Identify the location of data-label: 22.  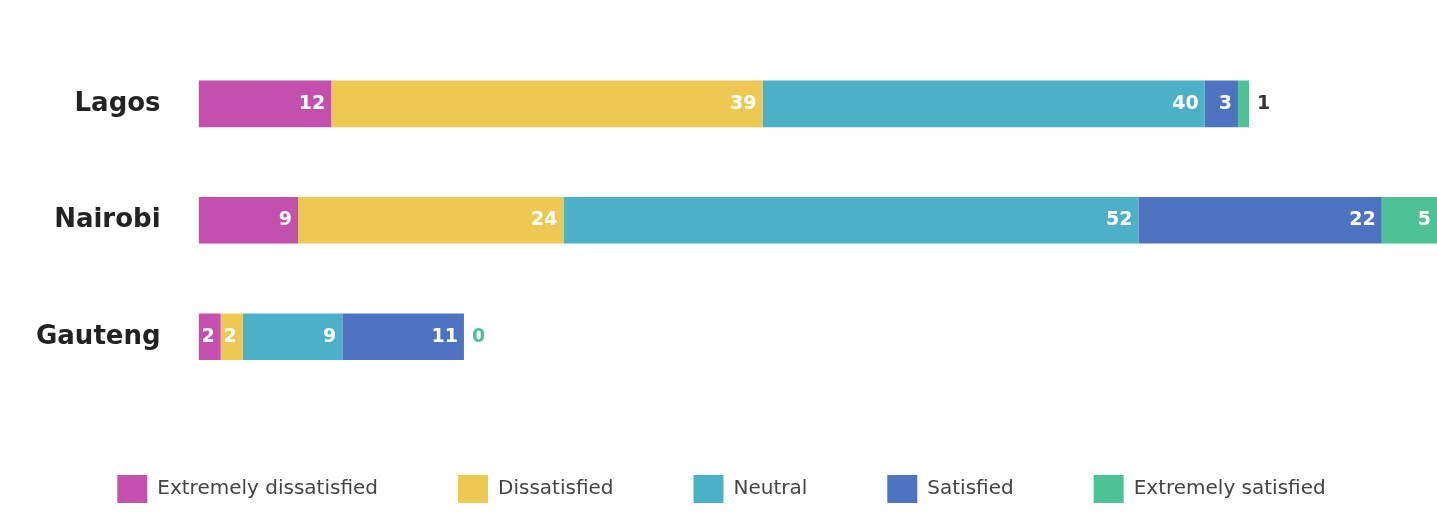
(1362, 218).